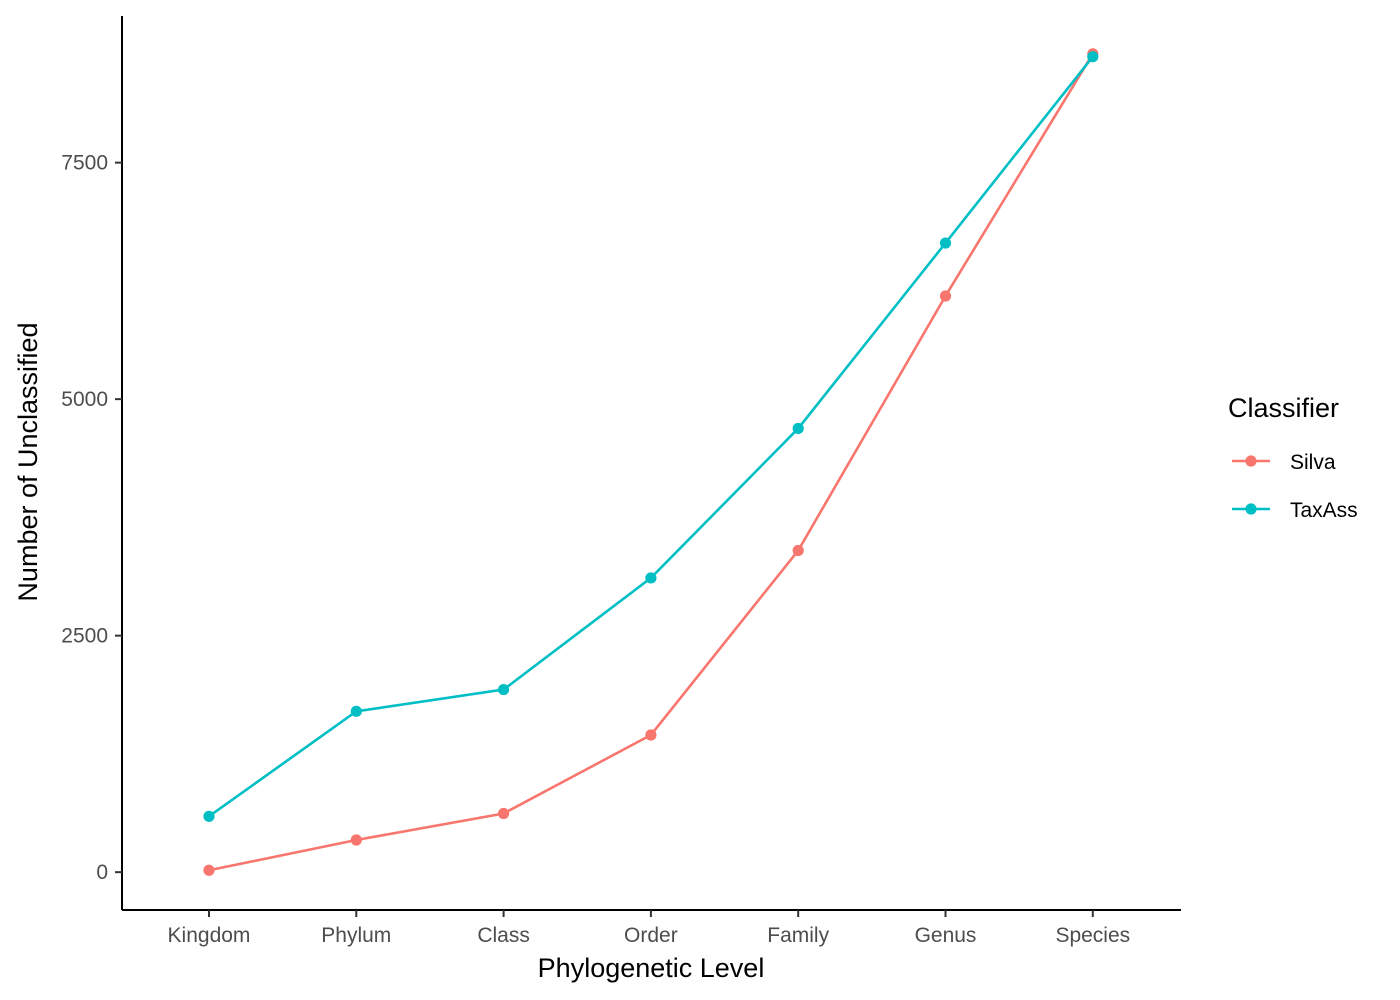 The width and height of the screenshot is (1400, 1000). Describe the element at coordinates (1092, 935) in the screenshot. I see `x-tick-label-species: Species` at that location.